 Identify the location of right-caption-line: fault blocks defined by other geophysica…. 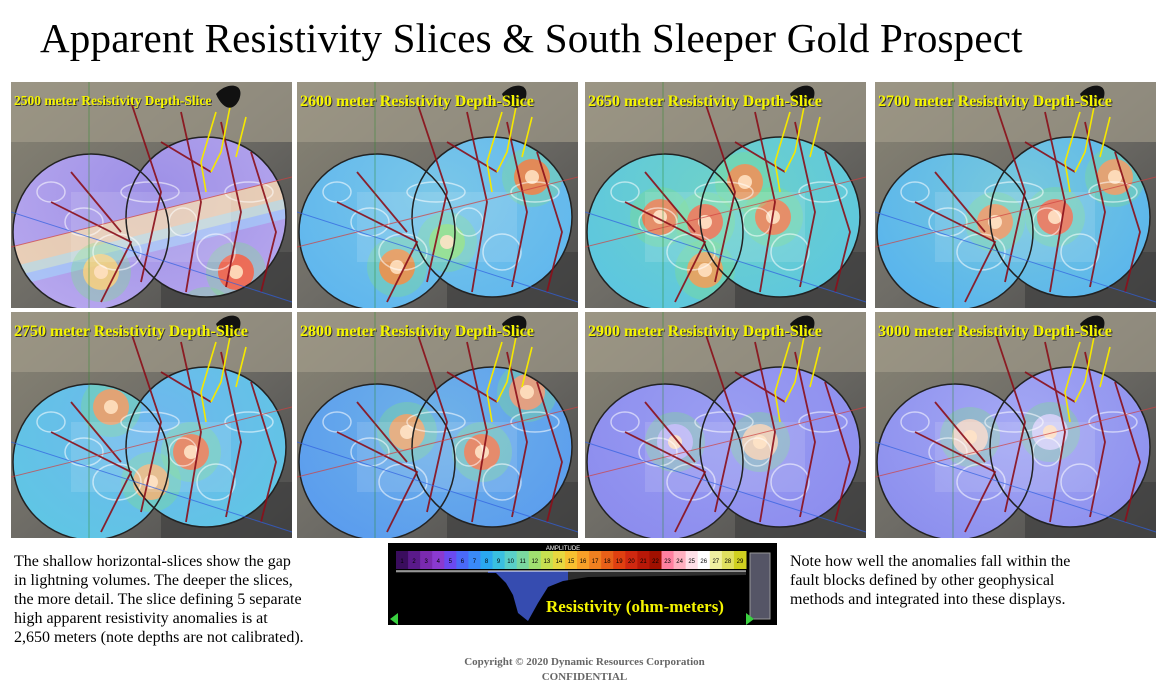
(922, 580).